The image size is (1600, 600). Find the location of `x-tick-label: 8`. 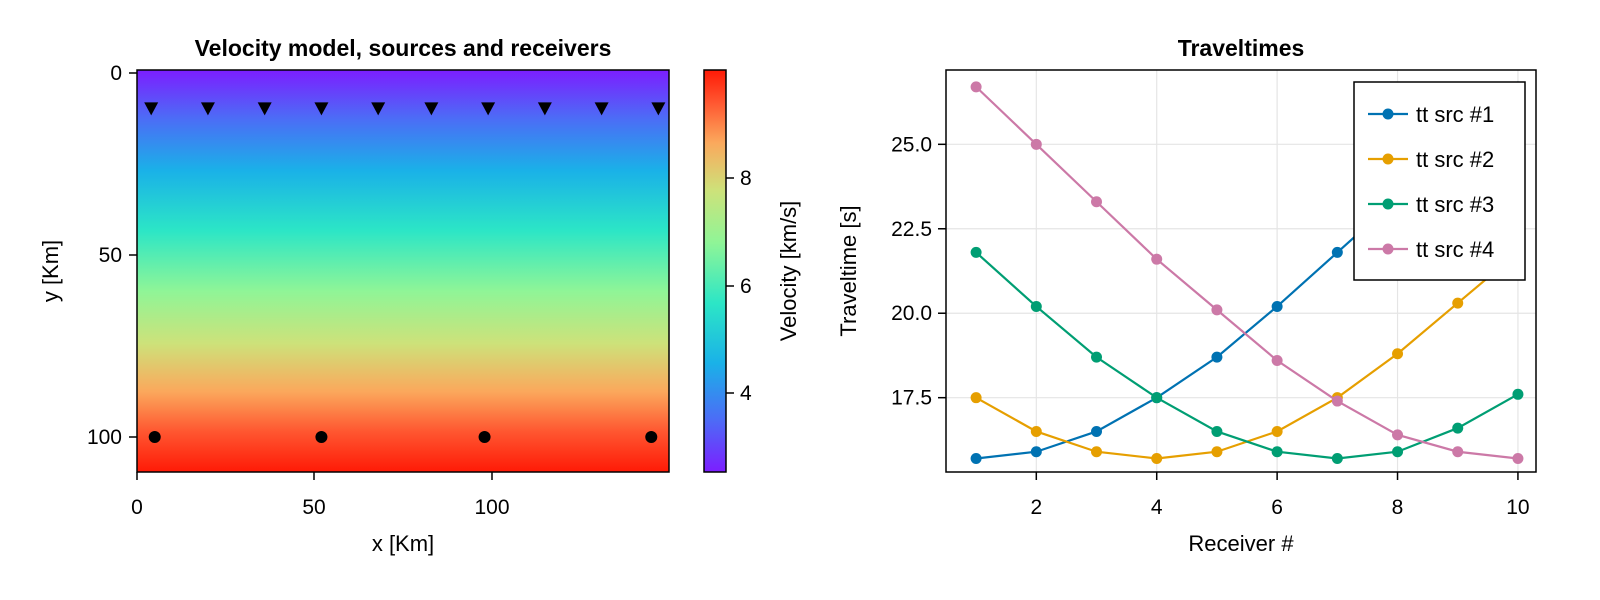

x-tick-label: 8 is located at coordinates (1398, 507).